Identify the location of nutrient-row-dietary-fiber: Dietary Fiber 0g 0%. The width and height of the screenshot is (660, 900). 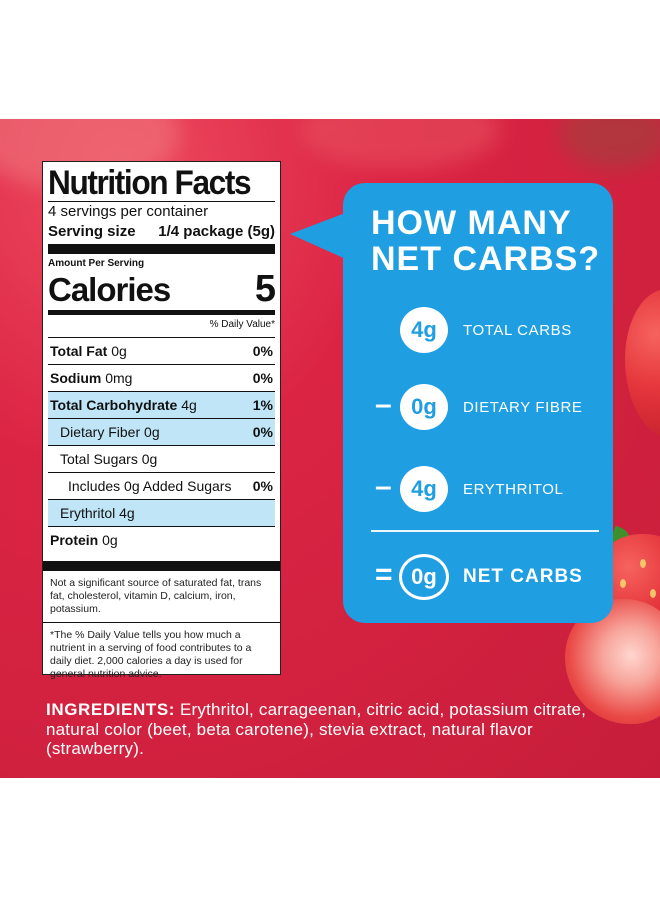
(161, 431).